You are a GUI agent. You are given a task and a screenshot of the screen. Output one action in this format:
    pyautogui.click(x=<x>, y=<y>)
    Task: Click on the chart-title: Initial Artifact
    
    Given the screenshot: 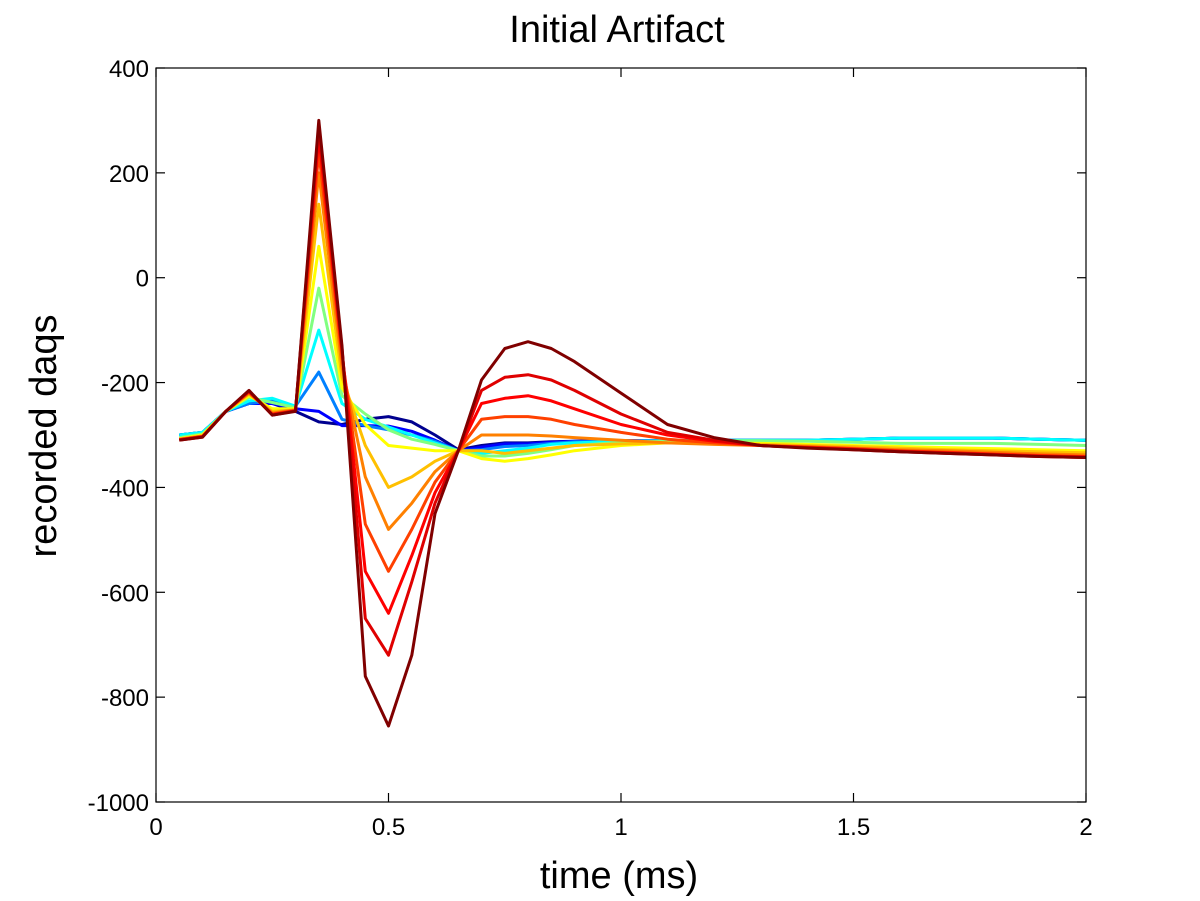 What is the action you would take?
    pyautogui.click(x=617, y=30)
    